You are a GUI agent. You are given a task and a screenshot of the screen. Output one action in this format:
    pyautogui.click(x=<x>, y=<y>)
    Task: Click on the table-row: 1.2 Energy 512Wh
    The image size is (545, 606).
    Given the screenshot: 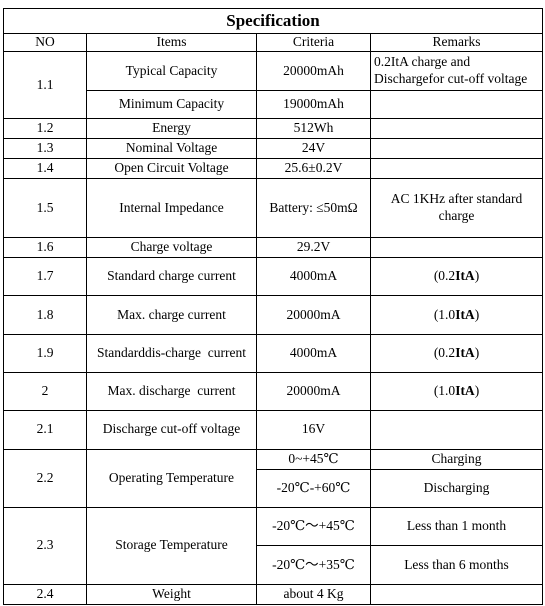 What is the action you would take?
    pyautogui.click(x=273, y=128)
    